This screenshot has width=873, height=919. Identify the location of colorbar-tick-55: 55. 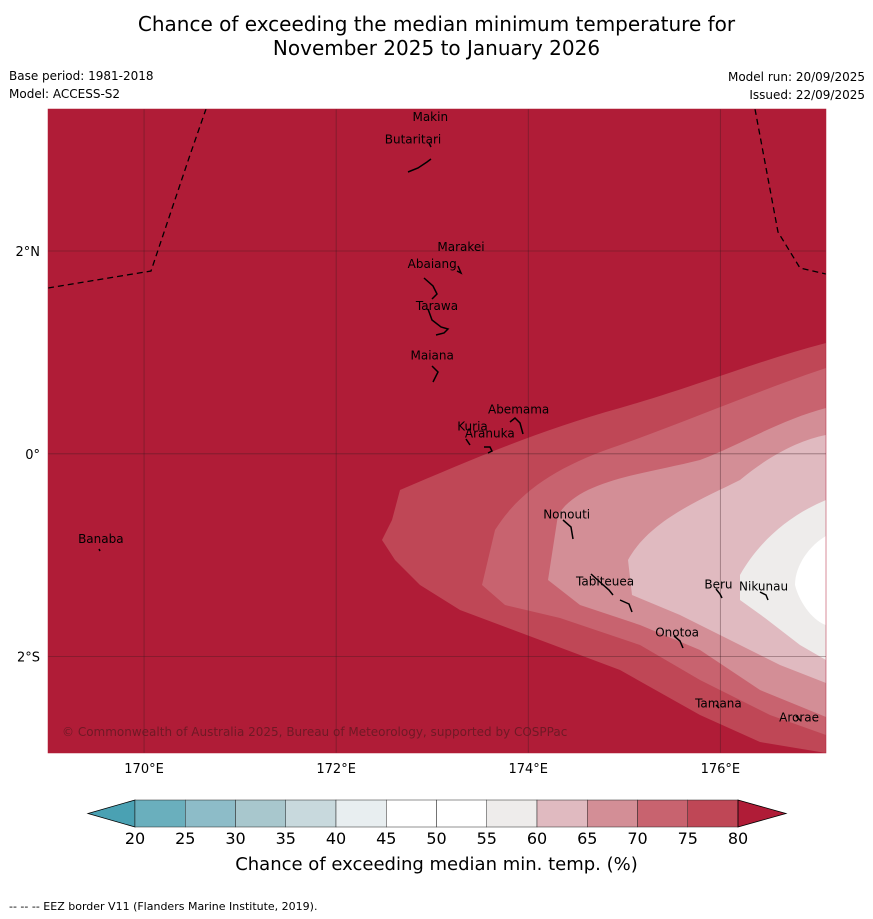
(486, 838).